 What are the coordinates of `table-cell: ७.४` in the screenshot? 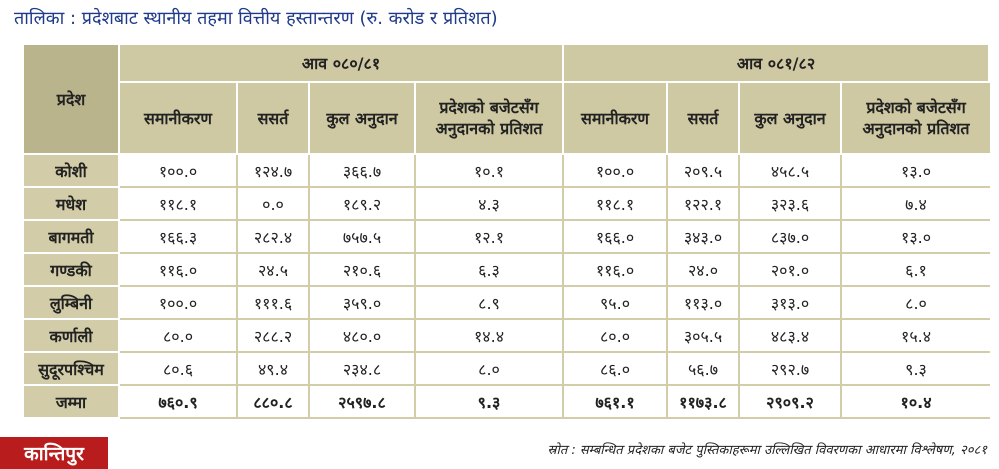 It's located at (916, 204).